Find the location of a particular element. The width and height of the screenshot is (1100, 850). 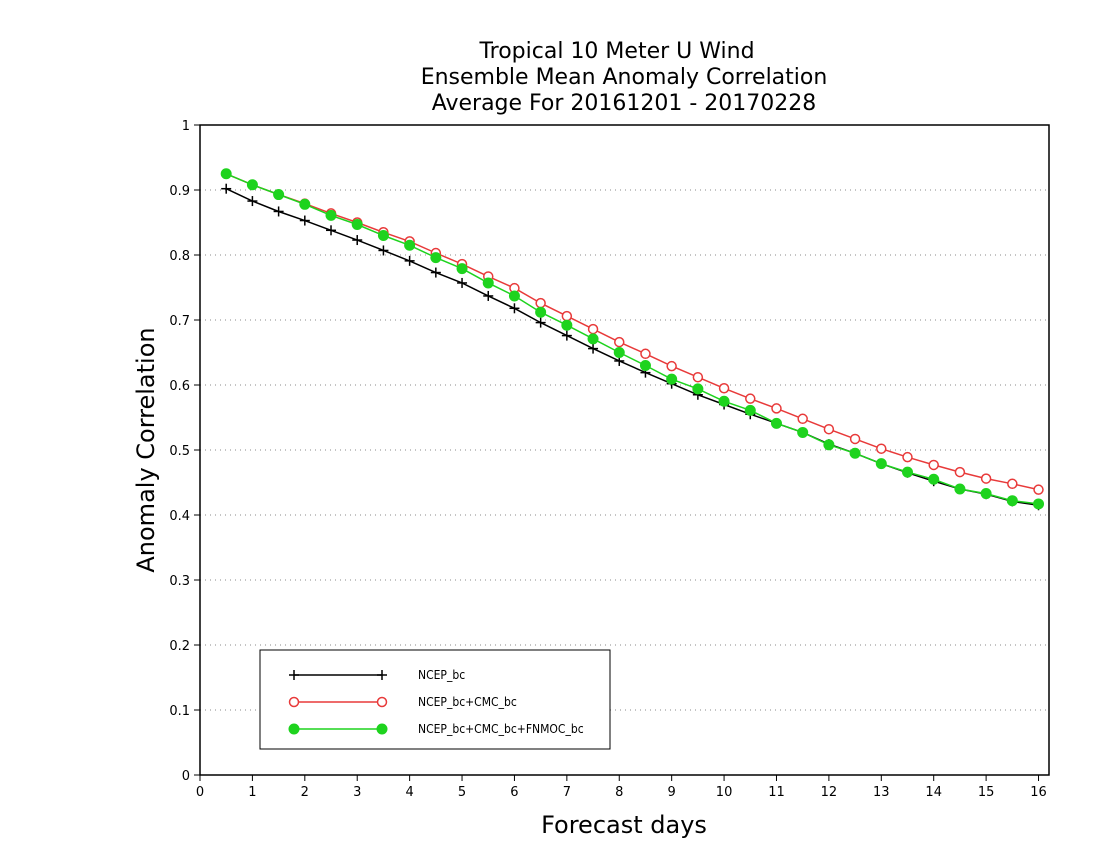

x-tick-label: 14 is located at coordinates (933, 792).